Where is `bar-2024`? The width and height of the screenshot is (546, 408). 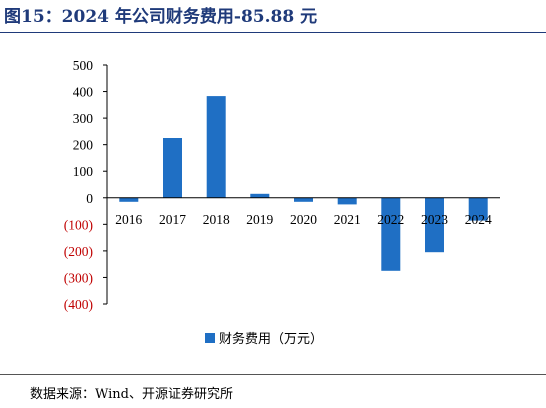
bar-2024 is located at coordinates (478, 209).